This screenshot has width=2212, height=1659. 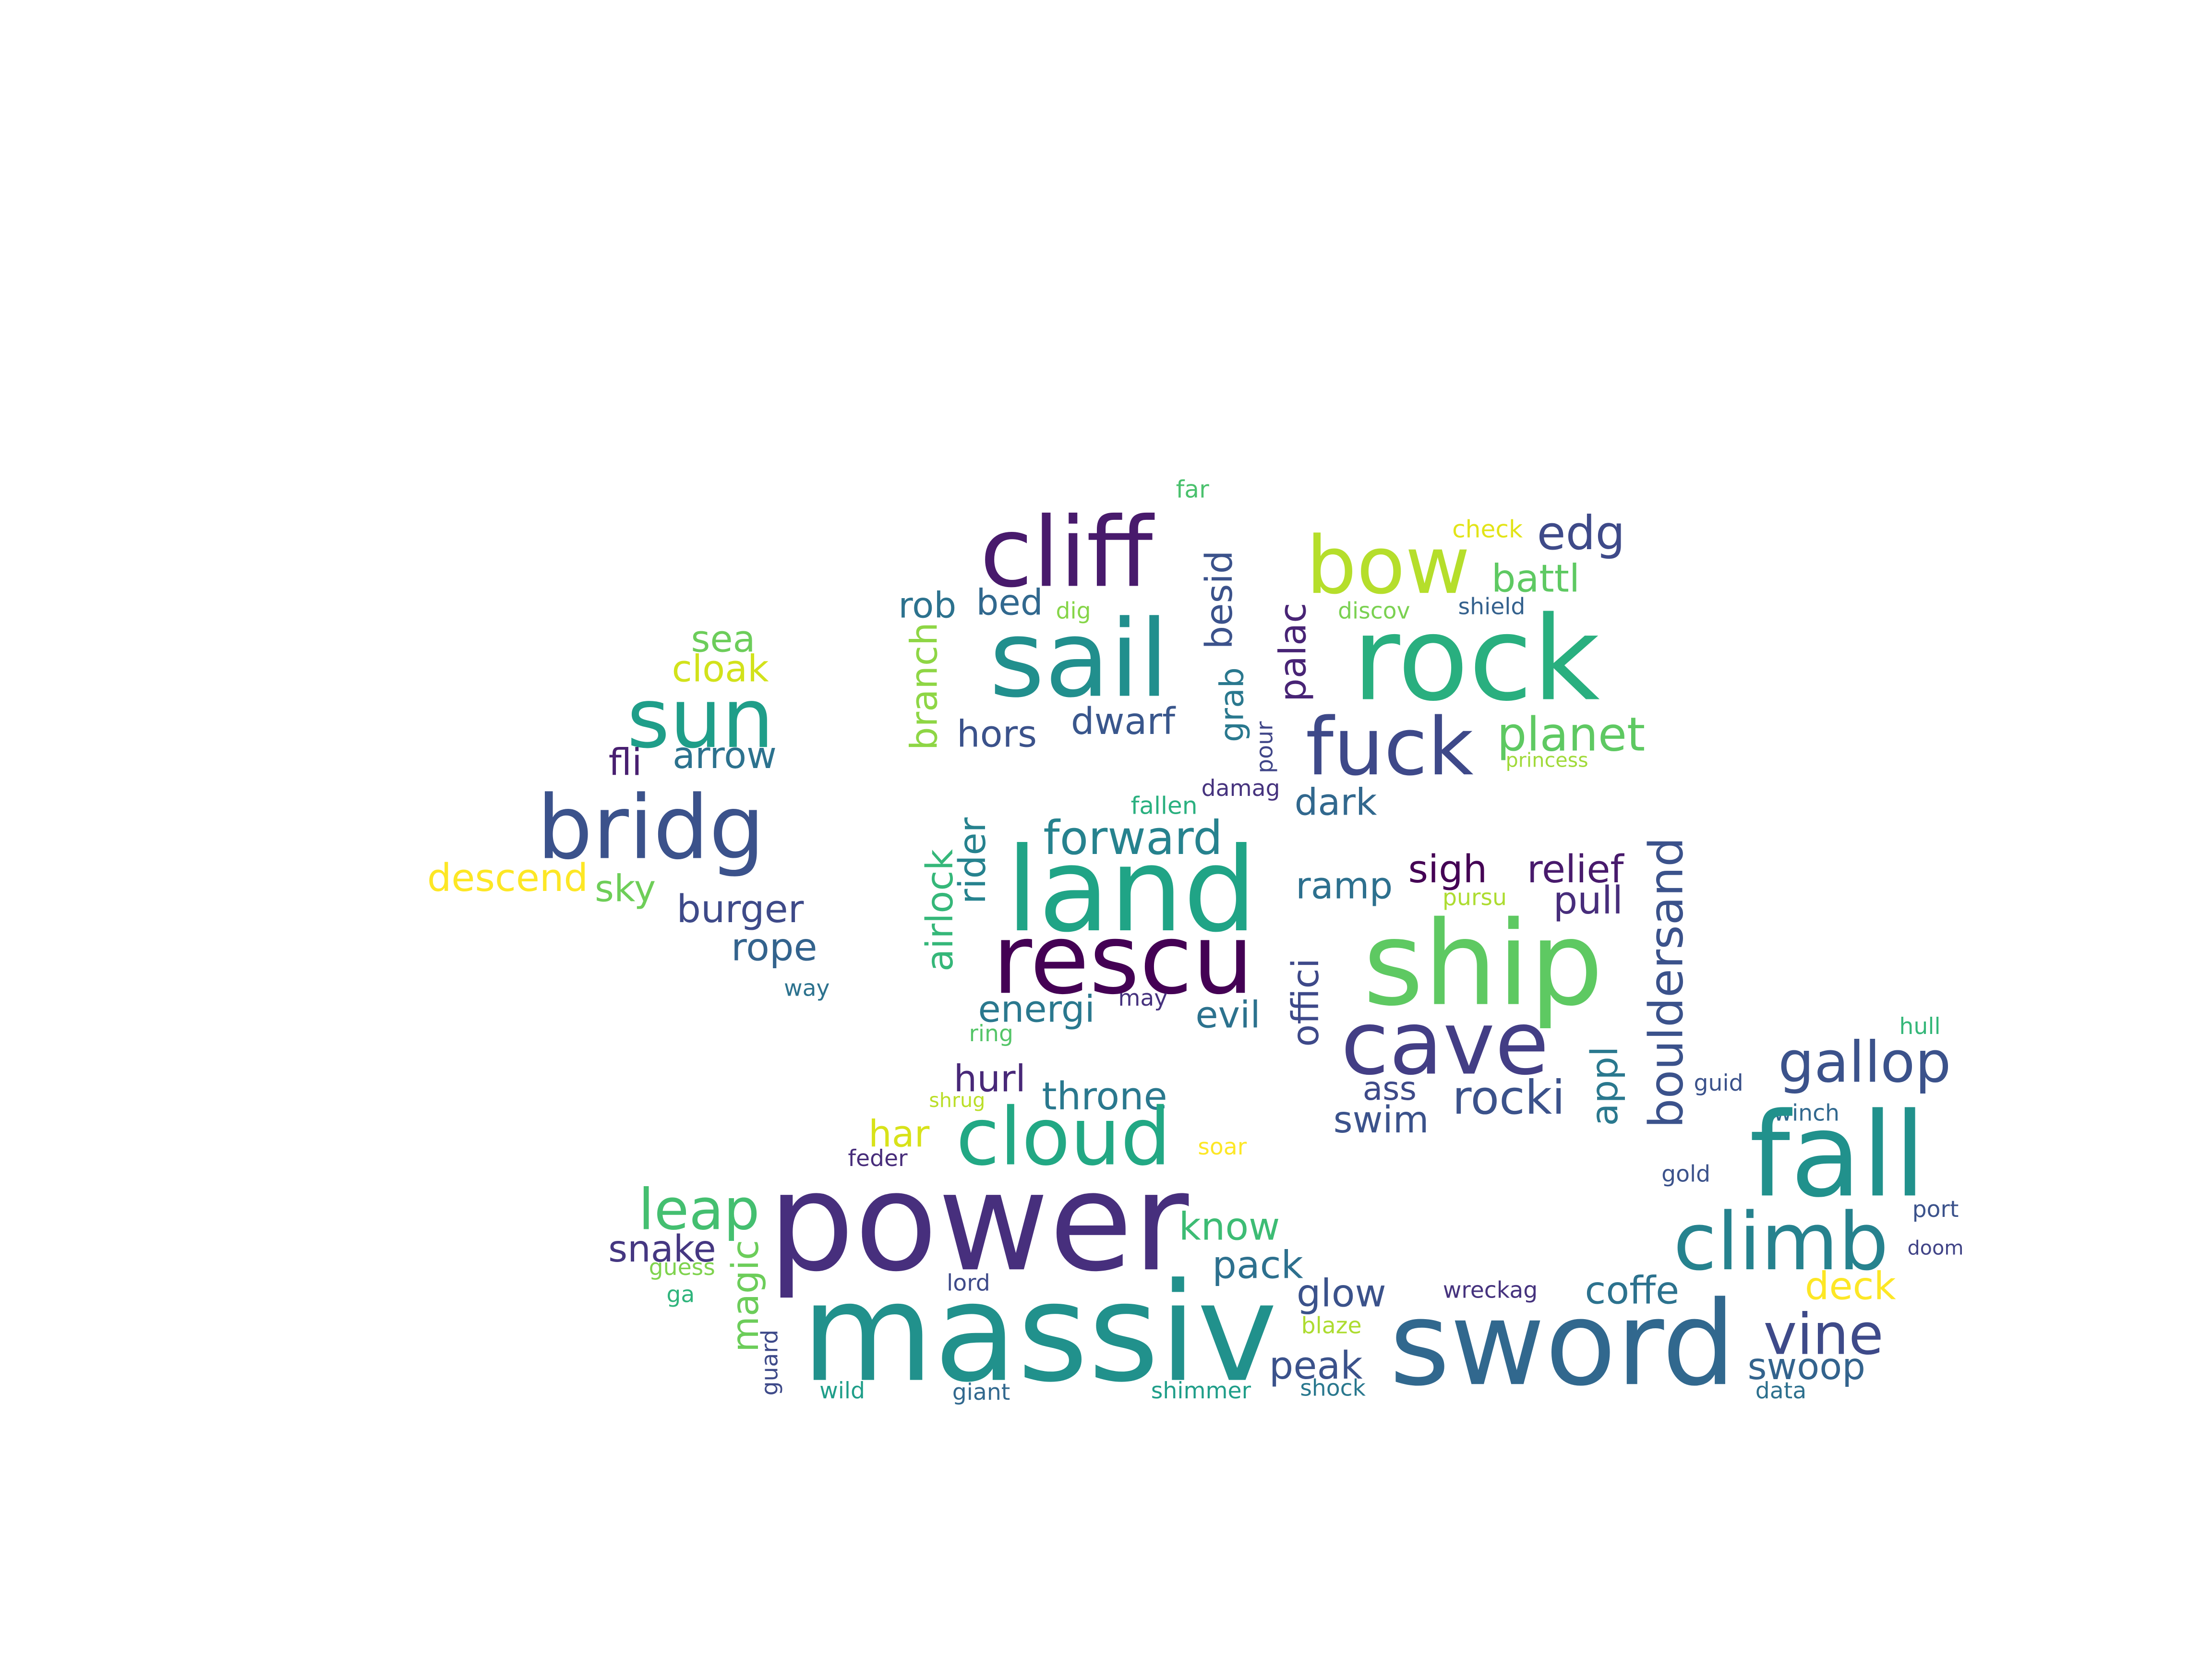 I want to click on cloud-word-coffe: coffe, so click(x=1633, y=1290).